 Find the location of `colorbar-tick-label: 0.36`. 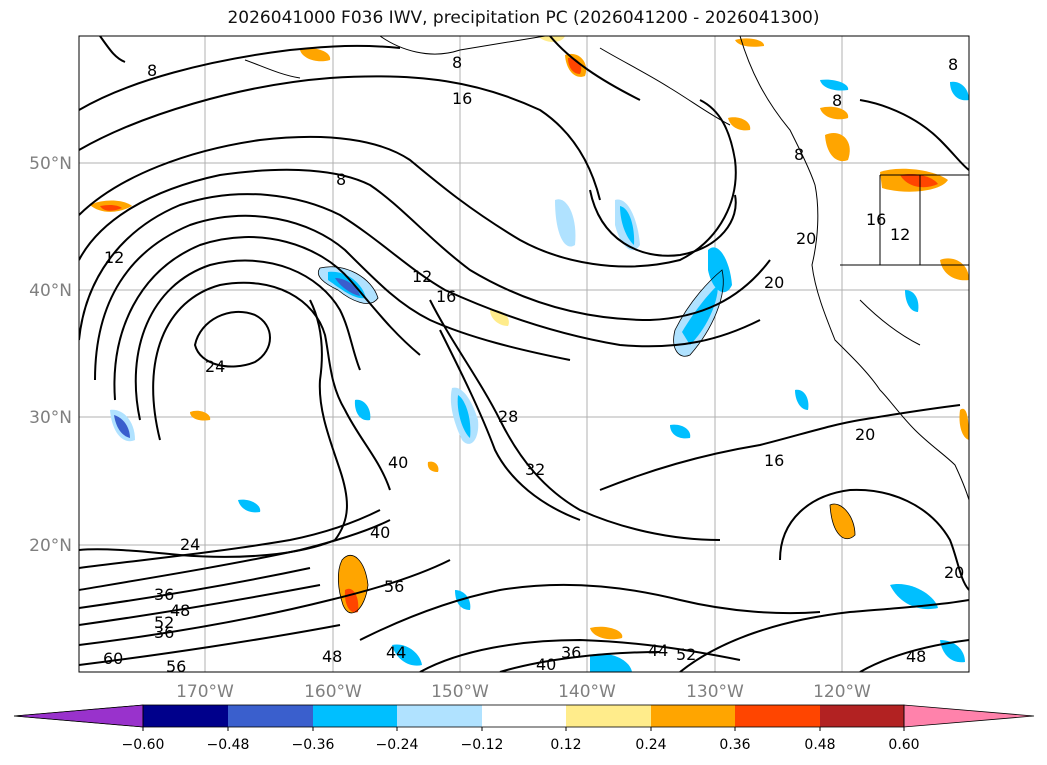

colorbar-tick-label: 0.36 is located at coordinates (734, 745).